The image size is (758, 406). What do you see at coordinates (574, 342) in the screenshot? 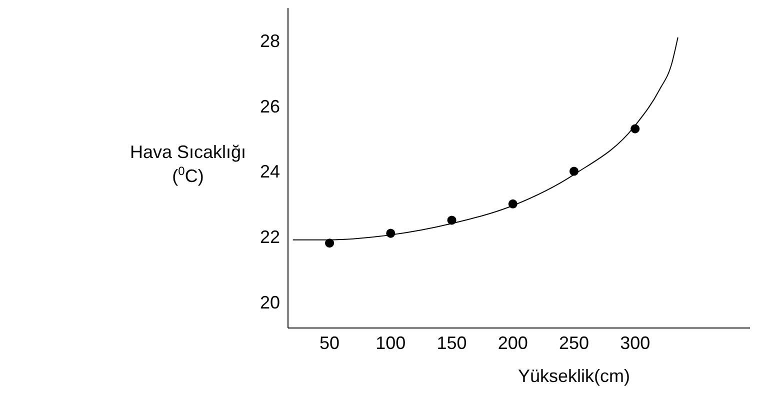
I see `x-tick-label: 250` at bounding box center [574, 342].